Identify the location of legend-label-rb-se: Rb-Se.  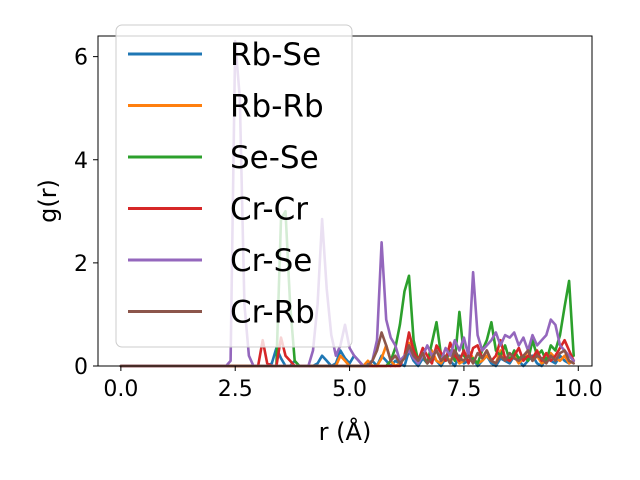
(275, 55).